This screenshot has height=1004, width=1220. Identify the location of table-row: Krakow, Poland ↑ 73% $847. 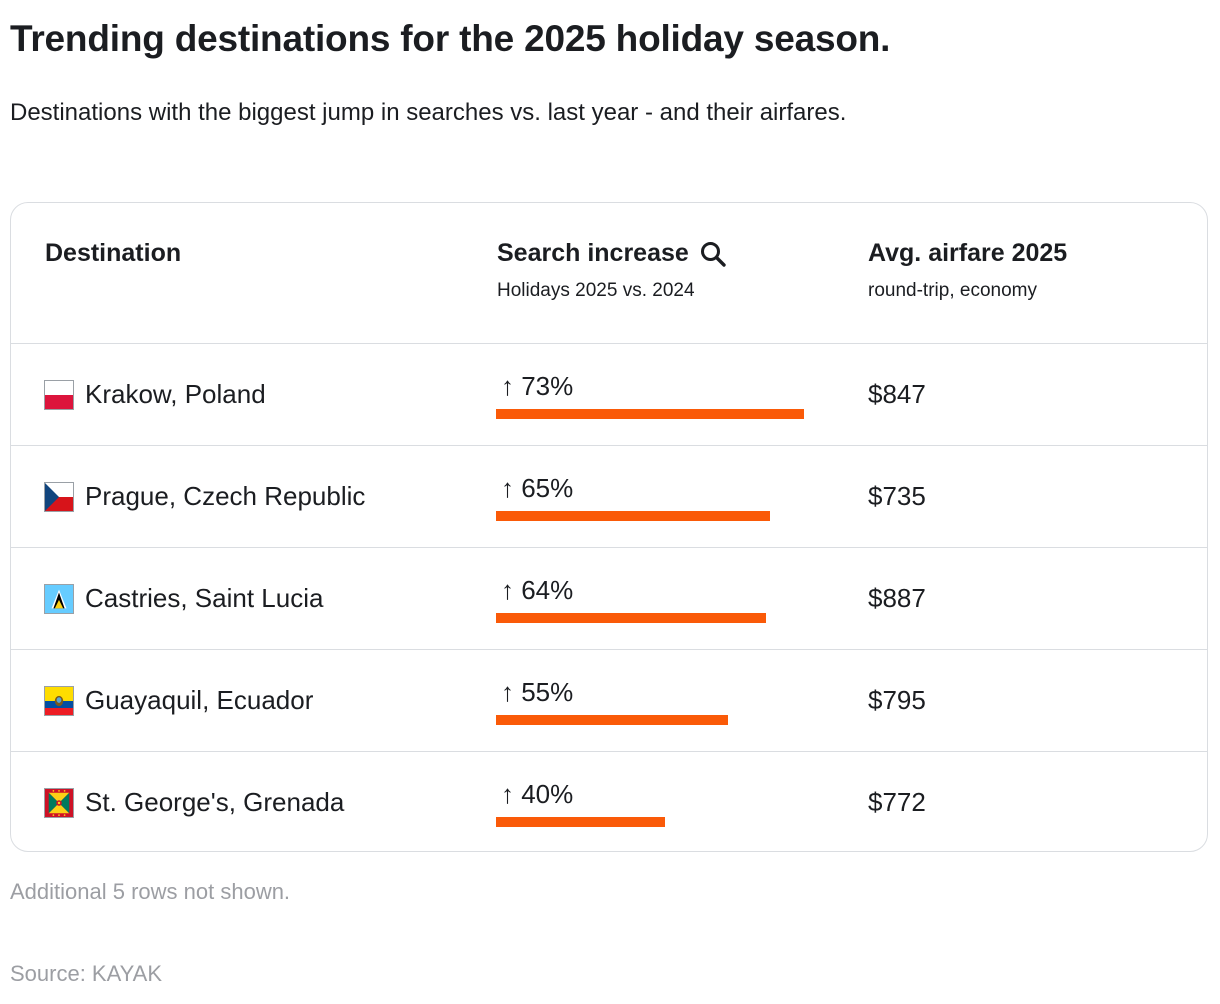
(609, 395).